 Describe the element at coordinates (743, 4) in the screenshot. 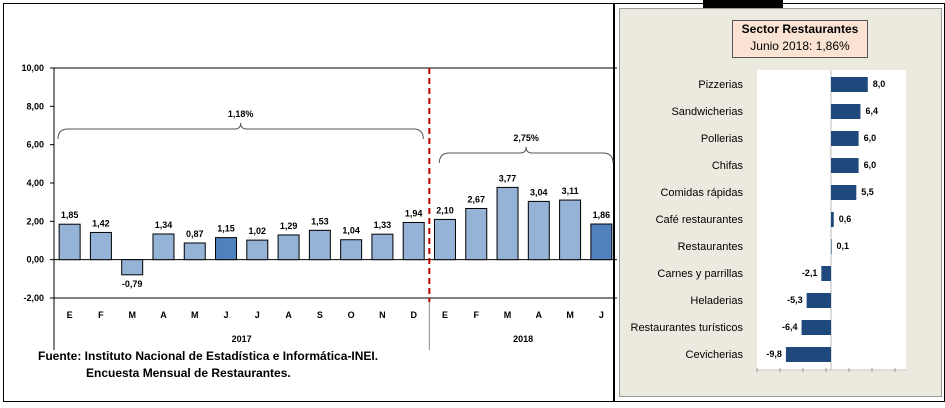

I see `top-black-tab` at that location.